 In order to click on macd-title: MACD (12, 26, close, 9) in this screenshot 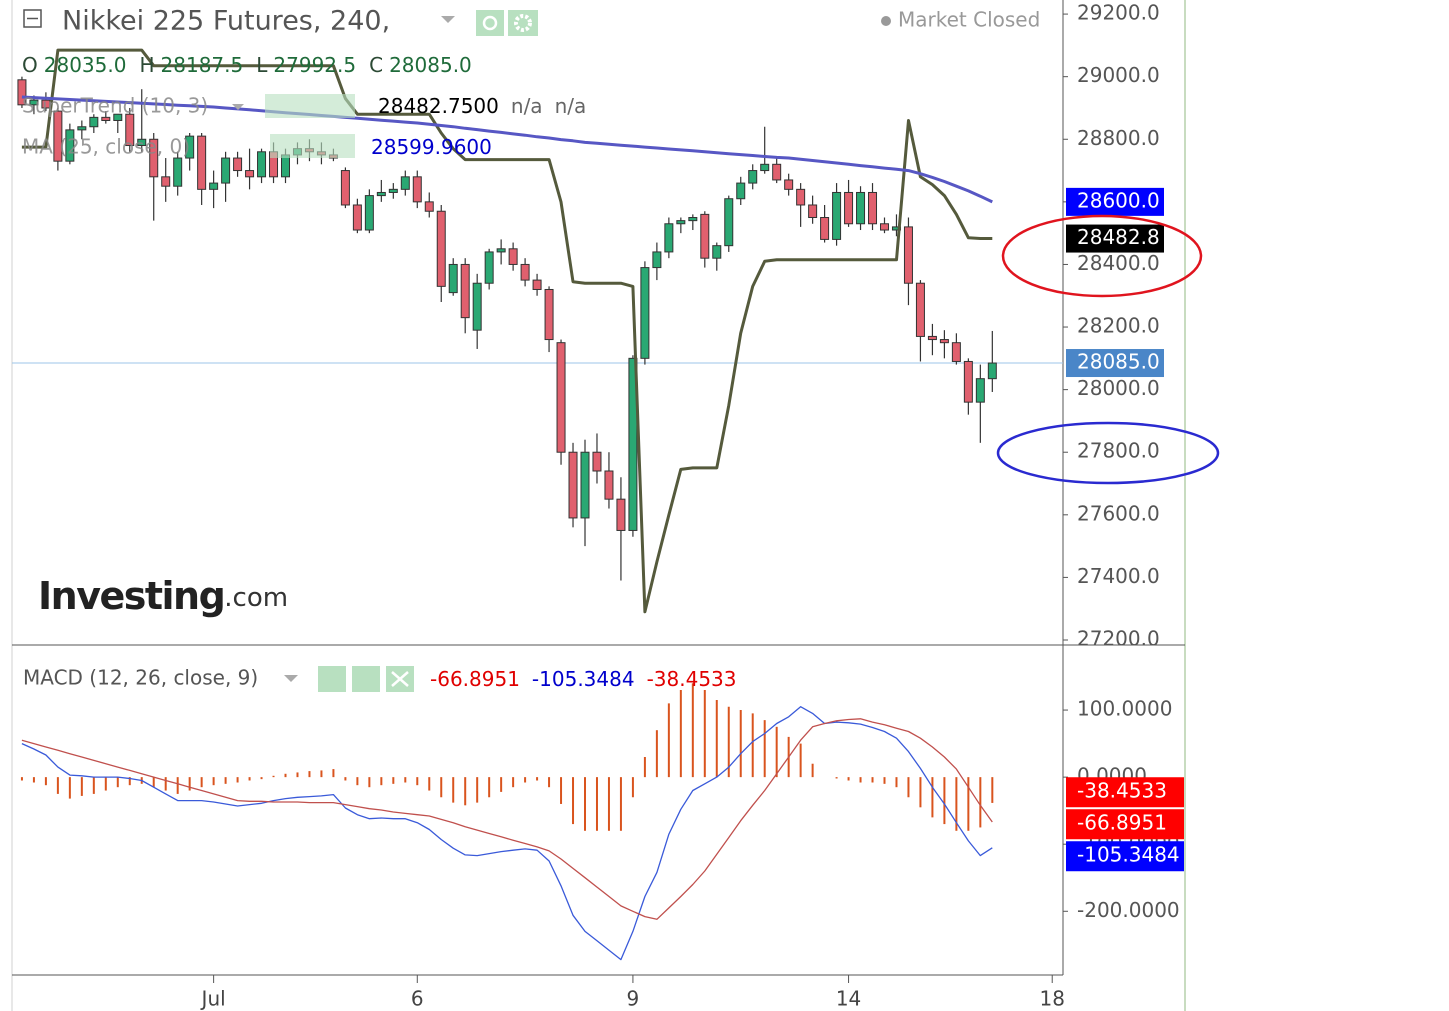, I will do `click(140, 678)`.